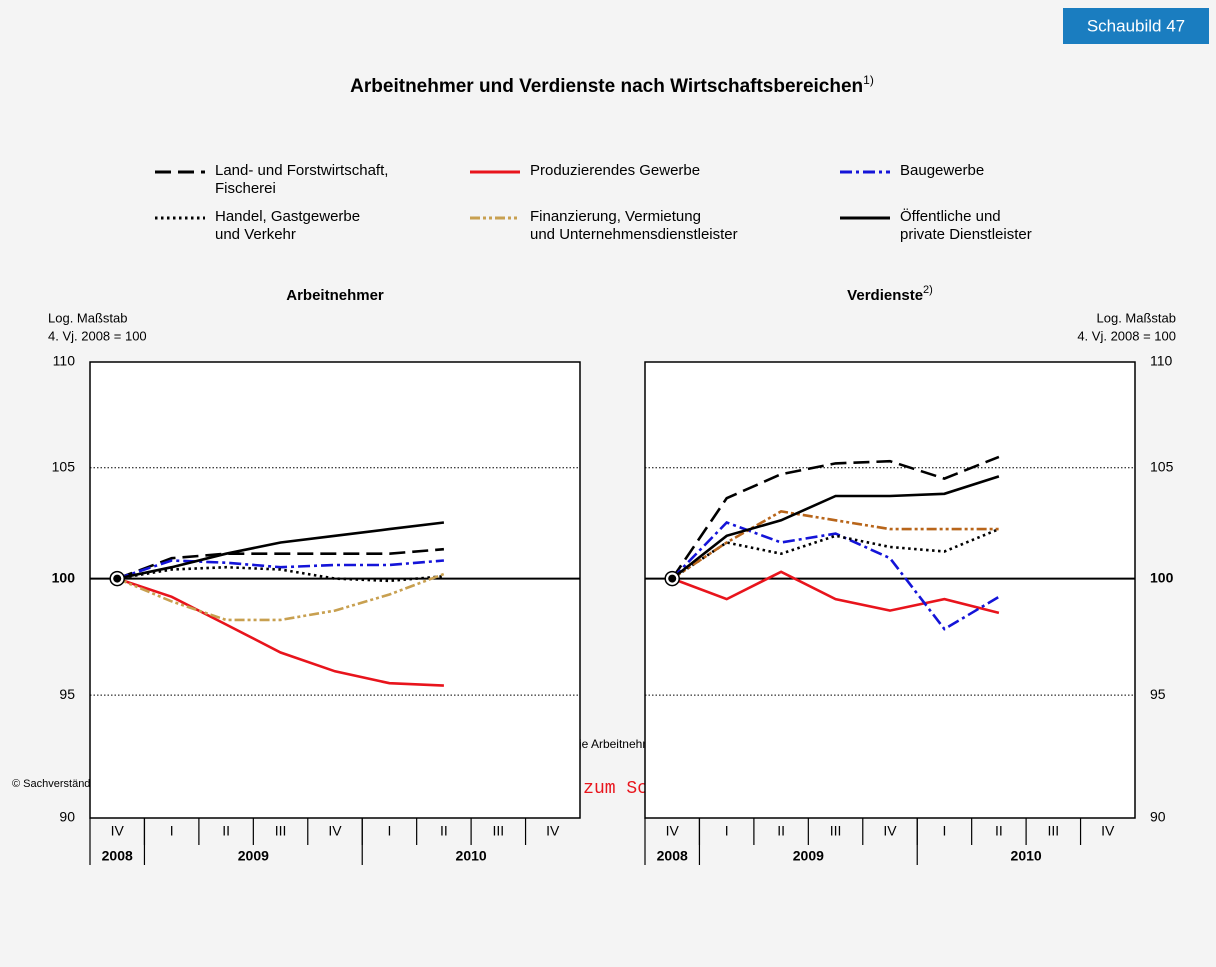  Describe the element at coordinates (928, 290) in the screenshot. I see `panel-title-note: 2)` at that location.